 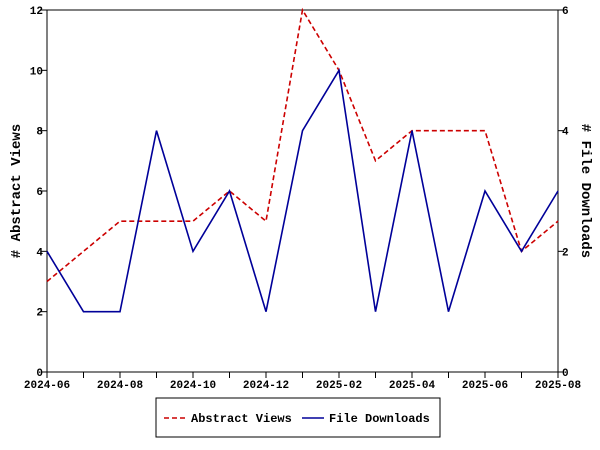 I want to click on legend-box, so click(x=298, y=417).